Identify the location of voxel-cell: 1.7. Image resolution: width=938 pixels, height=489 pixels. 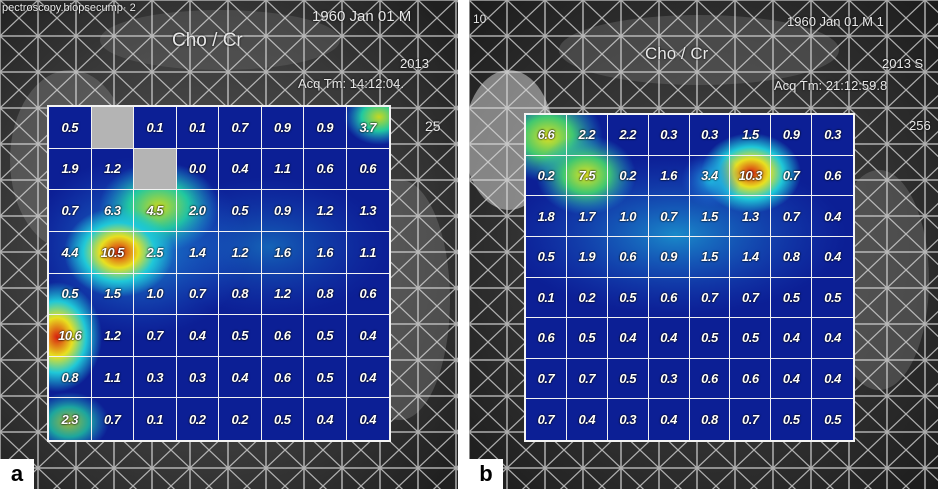
(587, 216).